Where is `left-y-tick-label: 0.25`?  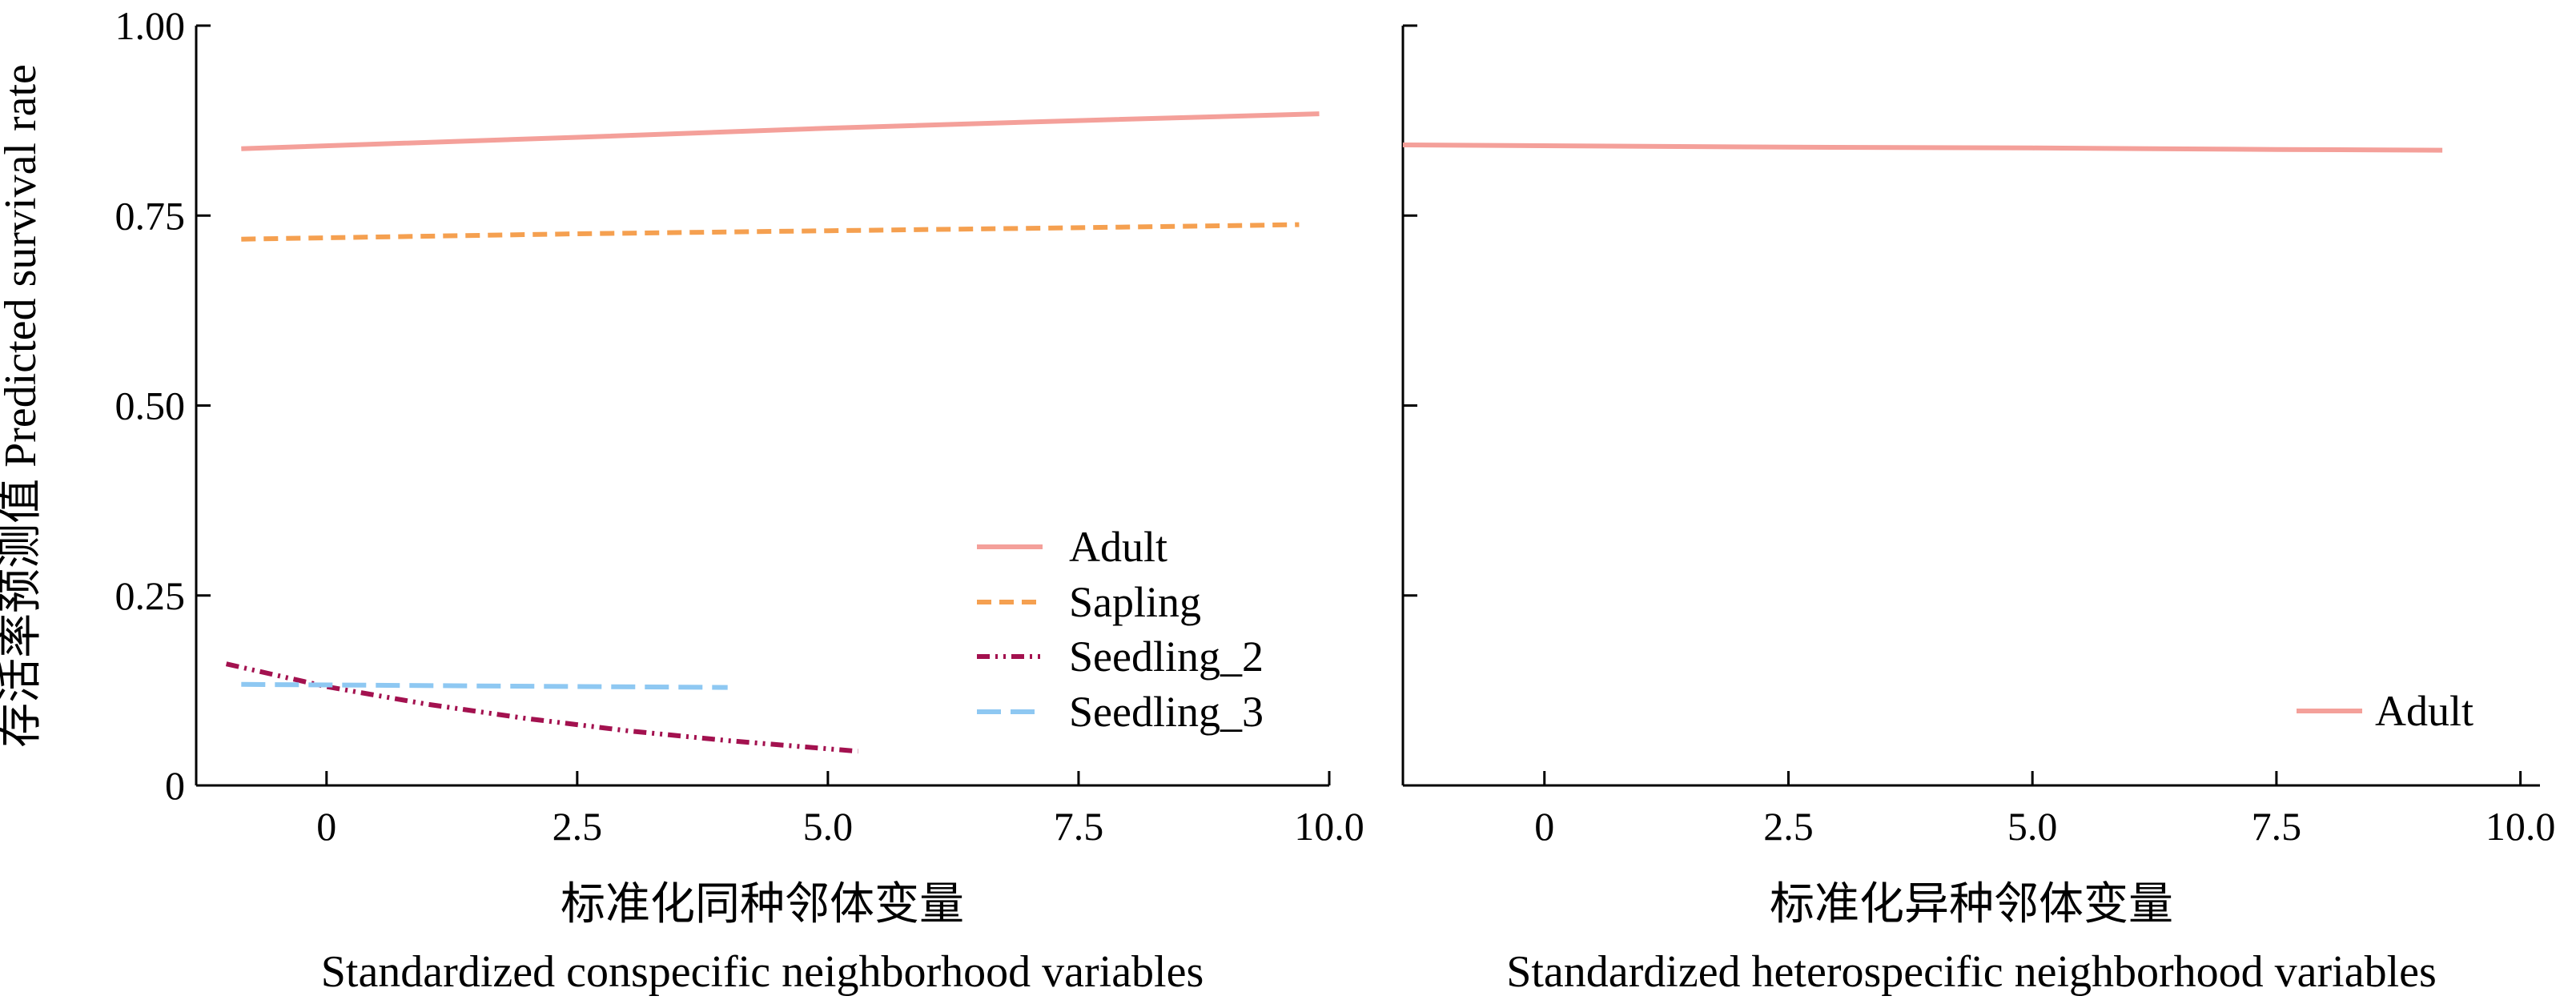
left-y-tick-label: 0.25 is located at coordinates (150, 596).